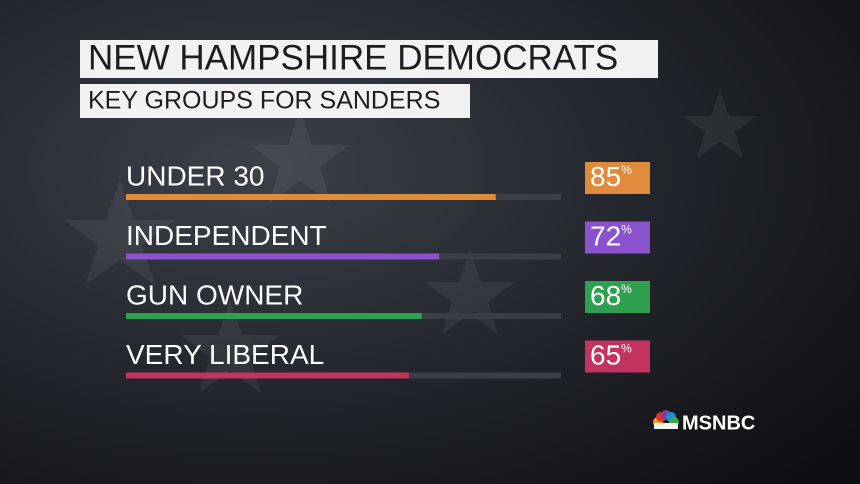 The width and height of the screenshot is (860, 484). I want to click on logo: MSNBC, so click(704, 422).